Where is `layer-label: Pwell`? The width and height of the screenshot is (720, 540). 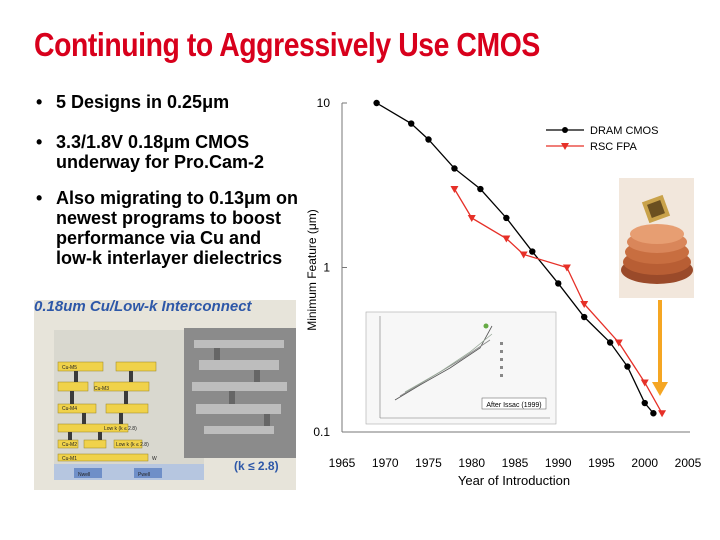
layer-label: Pwell is located at coordinates (144, 475).